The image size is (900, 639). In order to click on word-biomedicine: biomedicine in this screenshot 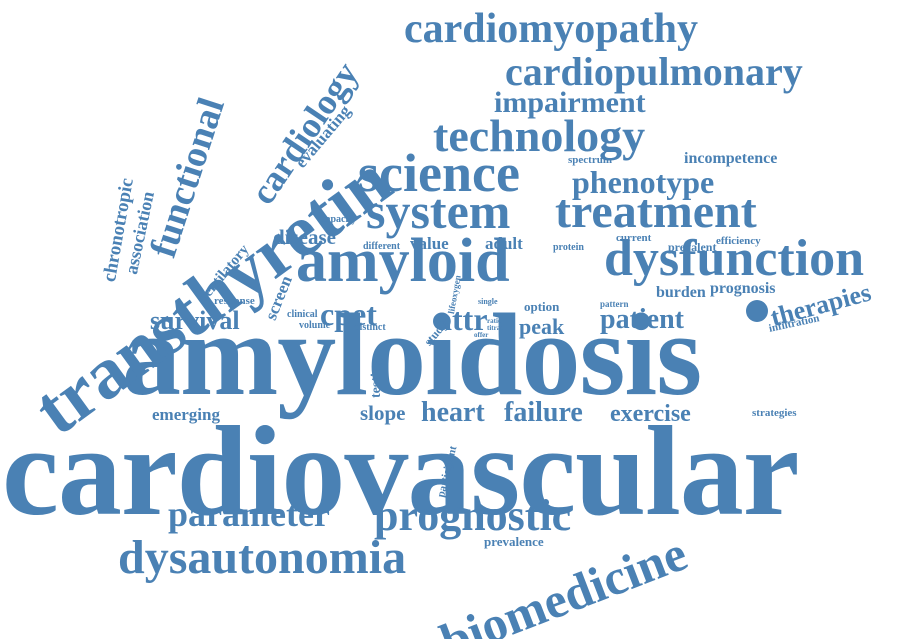, I will do `click(563, 581)`.